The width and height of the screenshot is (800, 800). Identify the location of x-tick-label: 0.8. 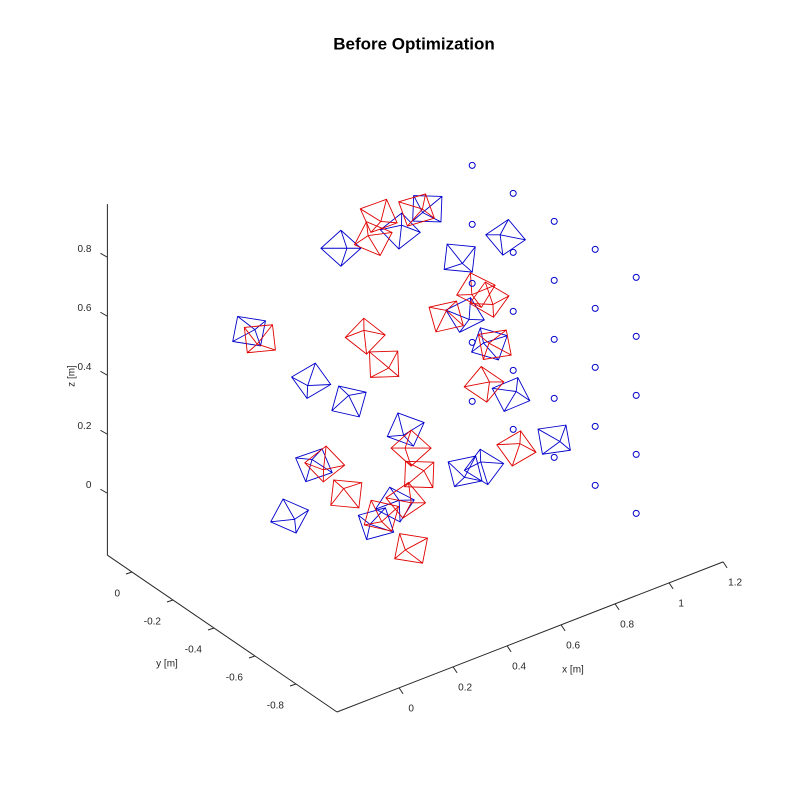
(627, 624).